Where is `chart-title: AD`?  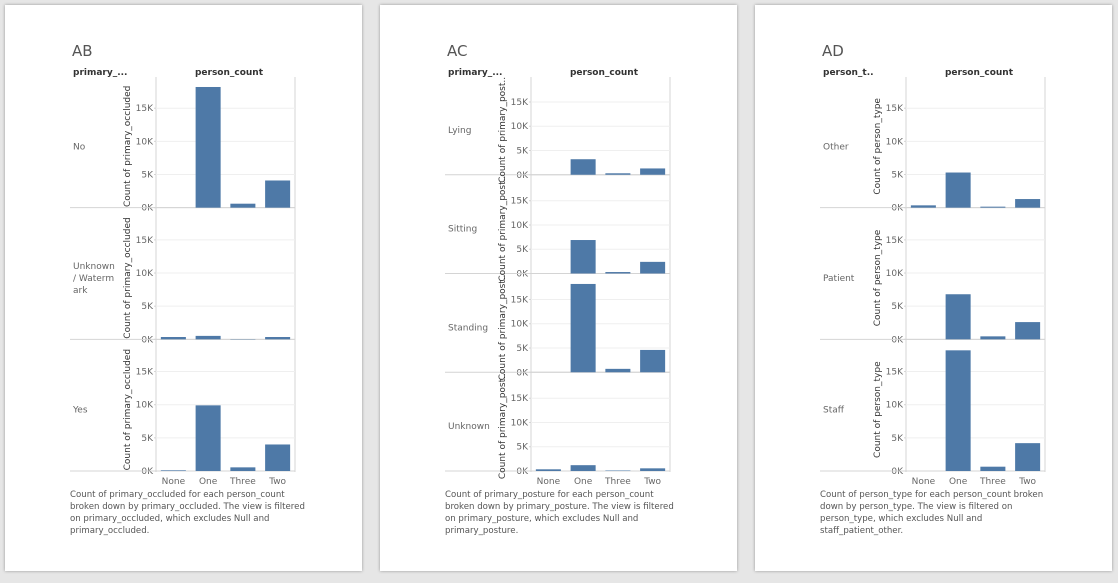 chart-title: AD is located at coordinates (833, 51).